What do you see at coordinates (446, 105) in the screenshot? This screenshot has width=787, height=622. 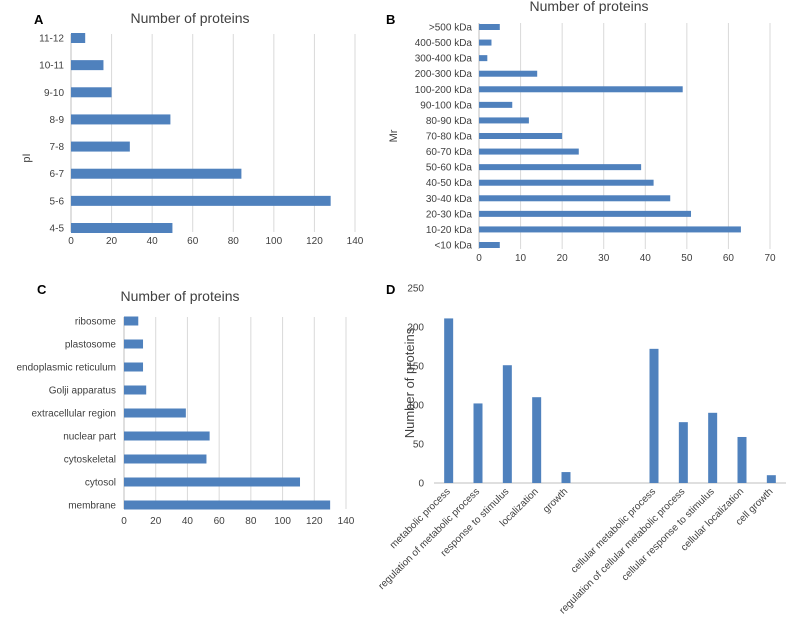 I see `category-label: 90-100 kDa` at bounding box center [446, 105].